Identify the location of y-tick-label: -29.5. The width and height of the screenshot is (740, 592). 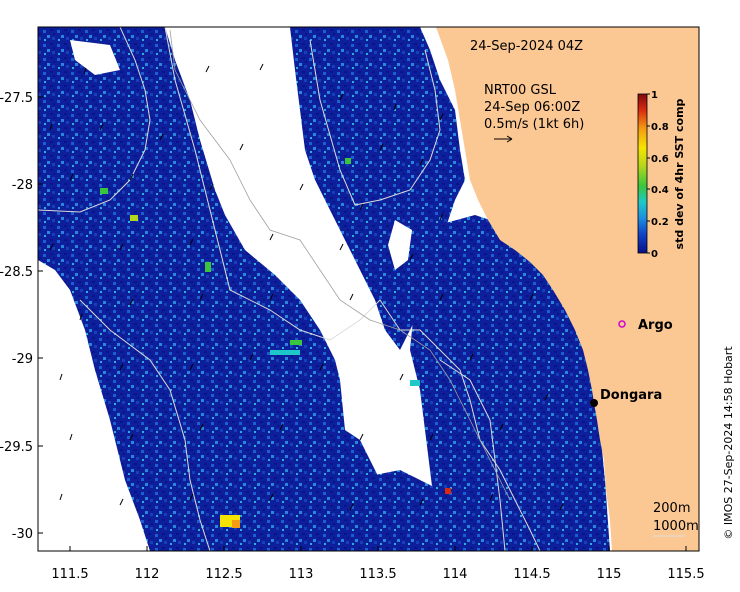
(16, 447).